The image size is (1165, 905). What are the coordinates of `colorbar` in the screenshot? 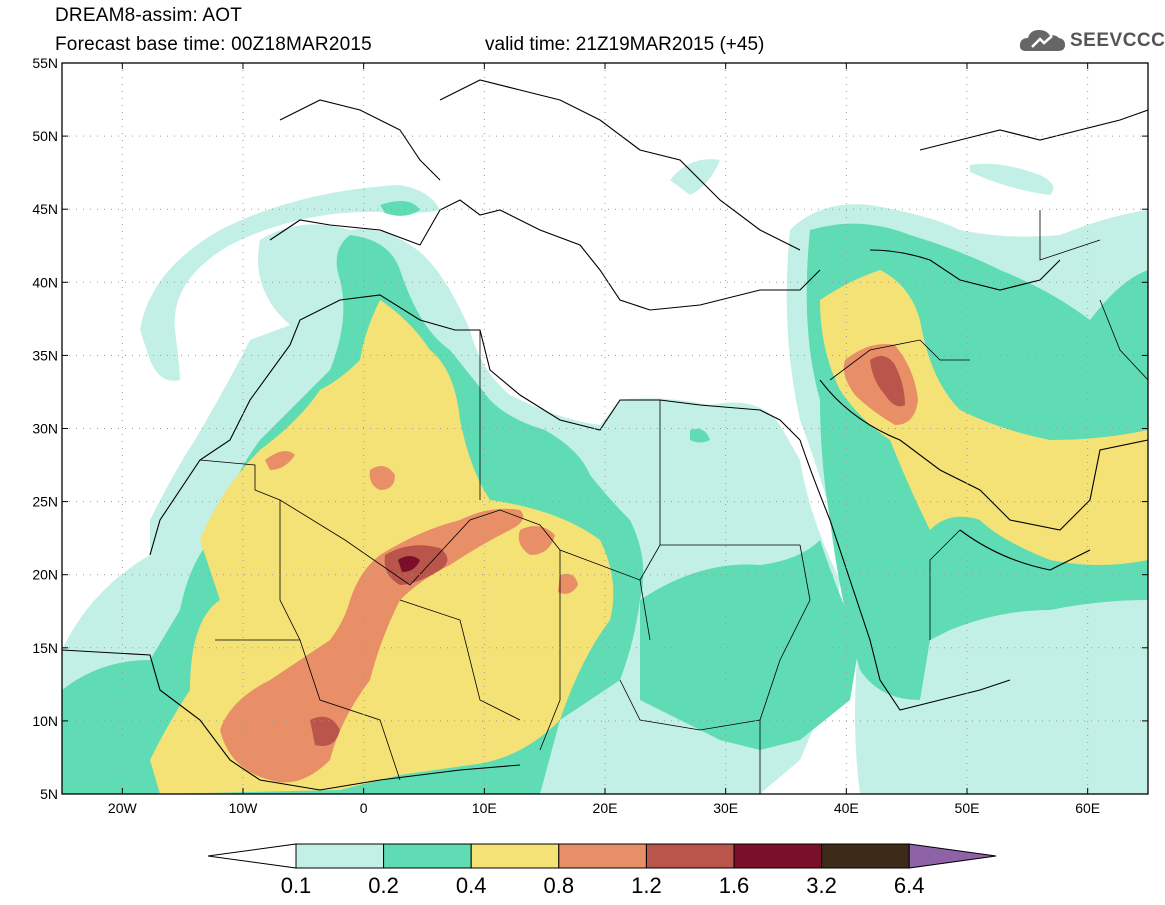 It's located at (602, 856).